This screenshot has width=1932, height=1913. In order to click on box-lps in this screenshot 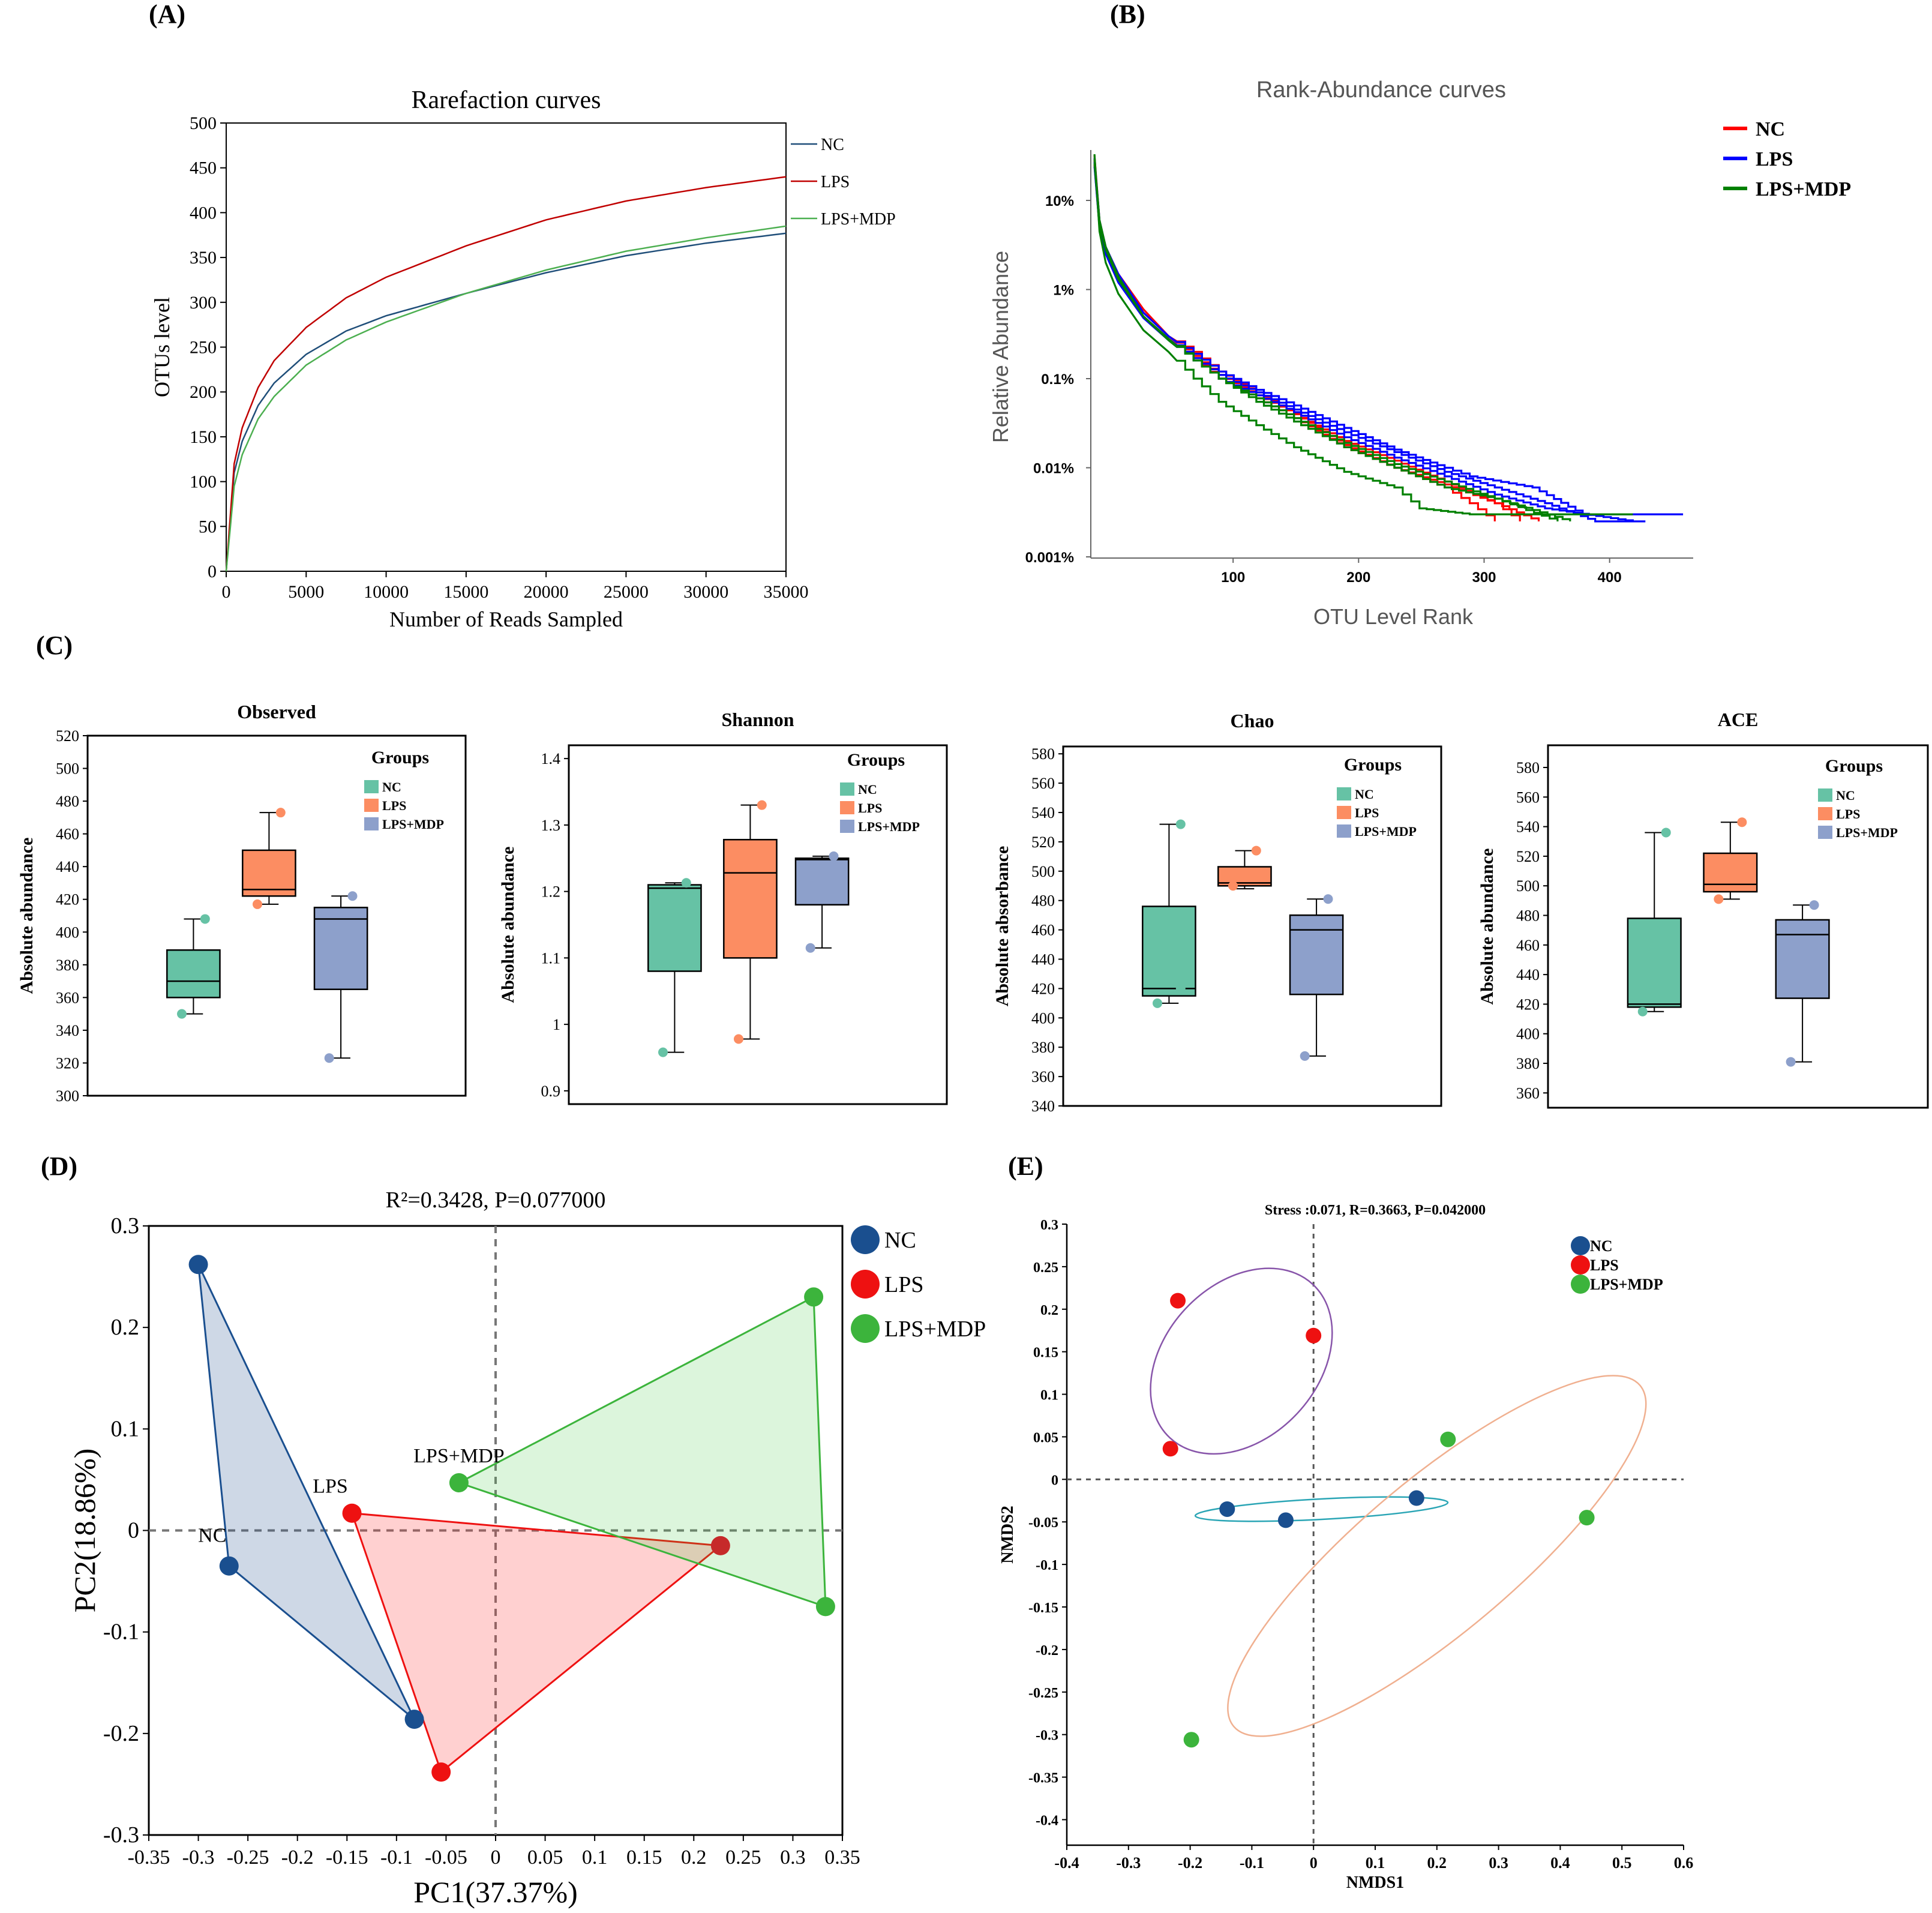, I will do `click(1731, 872)`.